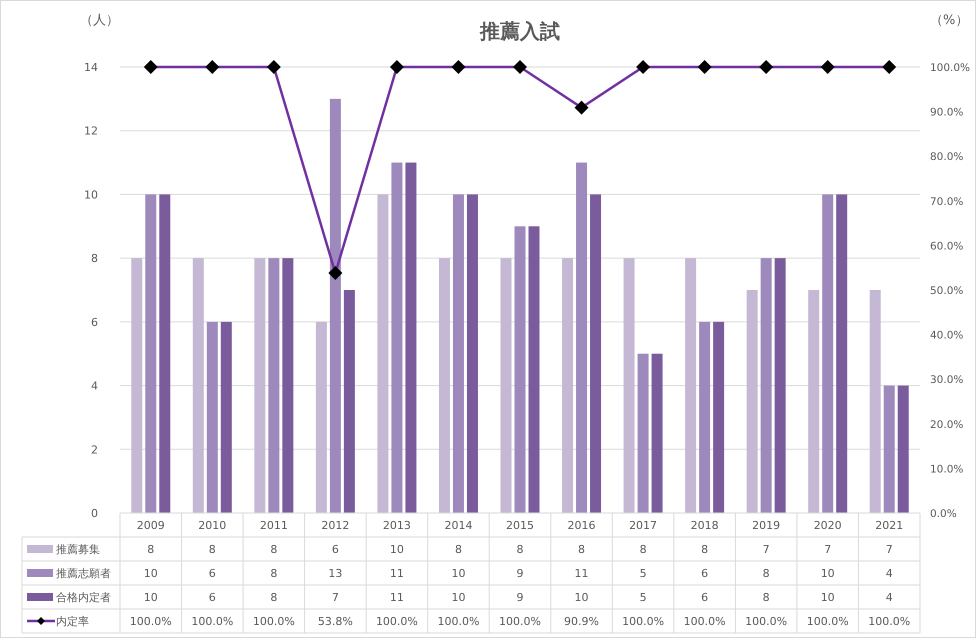  I want to click on y-axis-title: （人）, so click(99, 20).